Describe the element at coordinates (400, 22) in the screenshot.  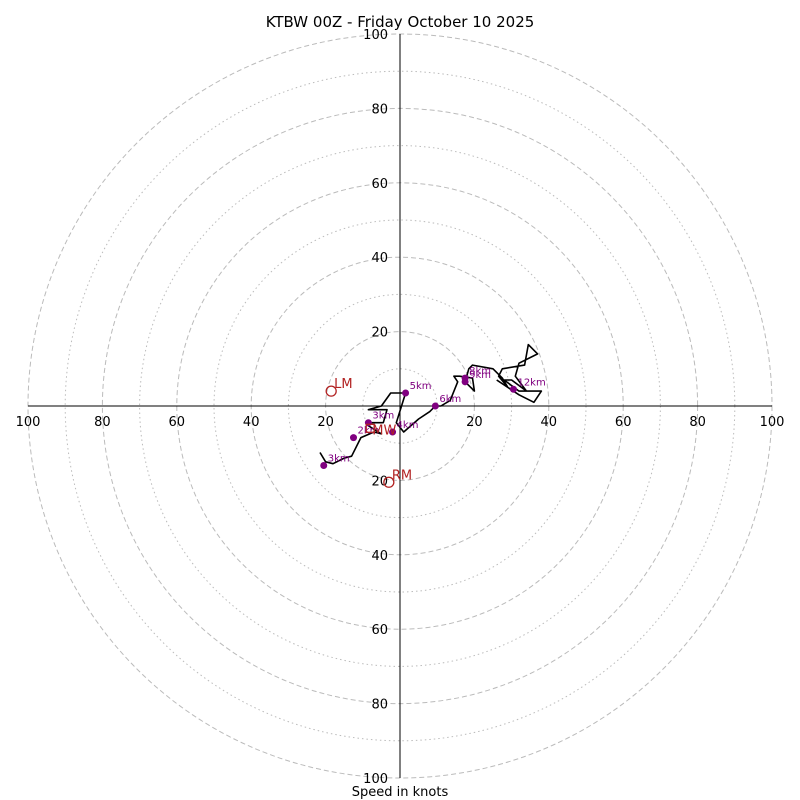
I see `chart-title: KTBW 00Z - Friday October 10 2025` at that location.